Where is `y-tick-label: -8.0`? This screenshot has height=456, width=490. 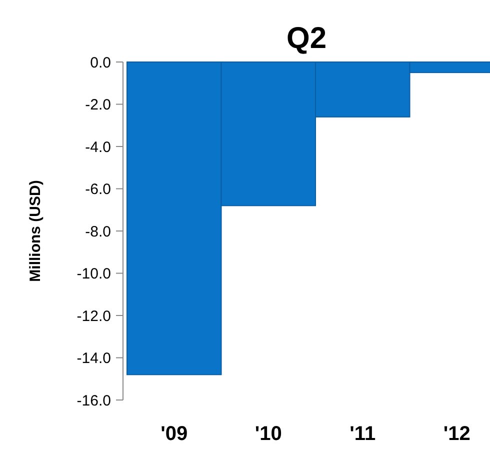
y-tick-label: -8.0 is located at coordinates (98, 231).